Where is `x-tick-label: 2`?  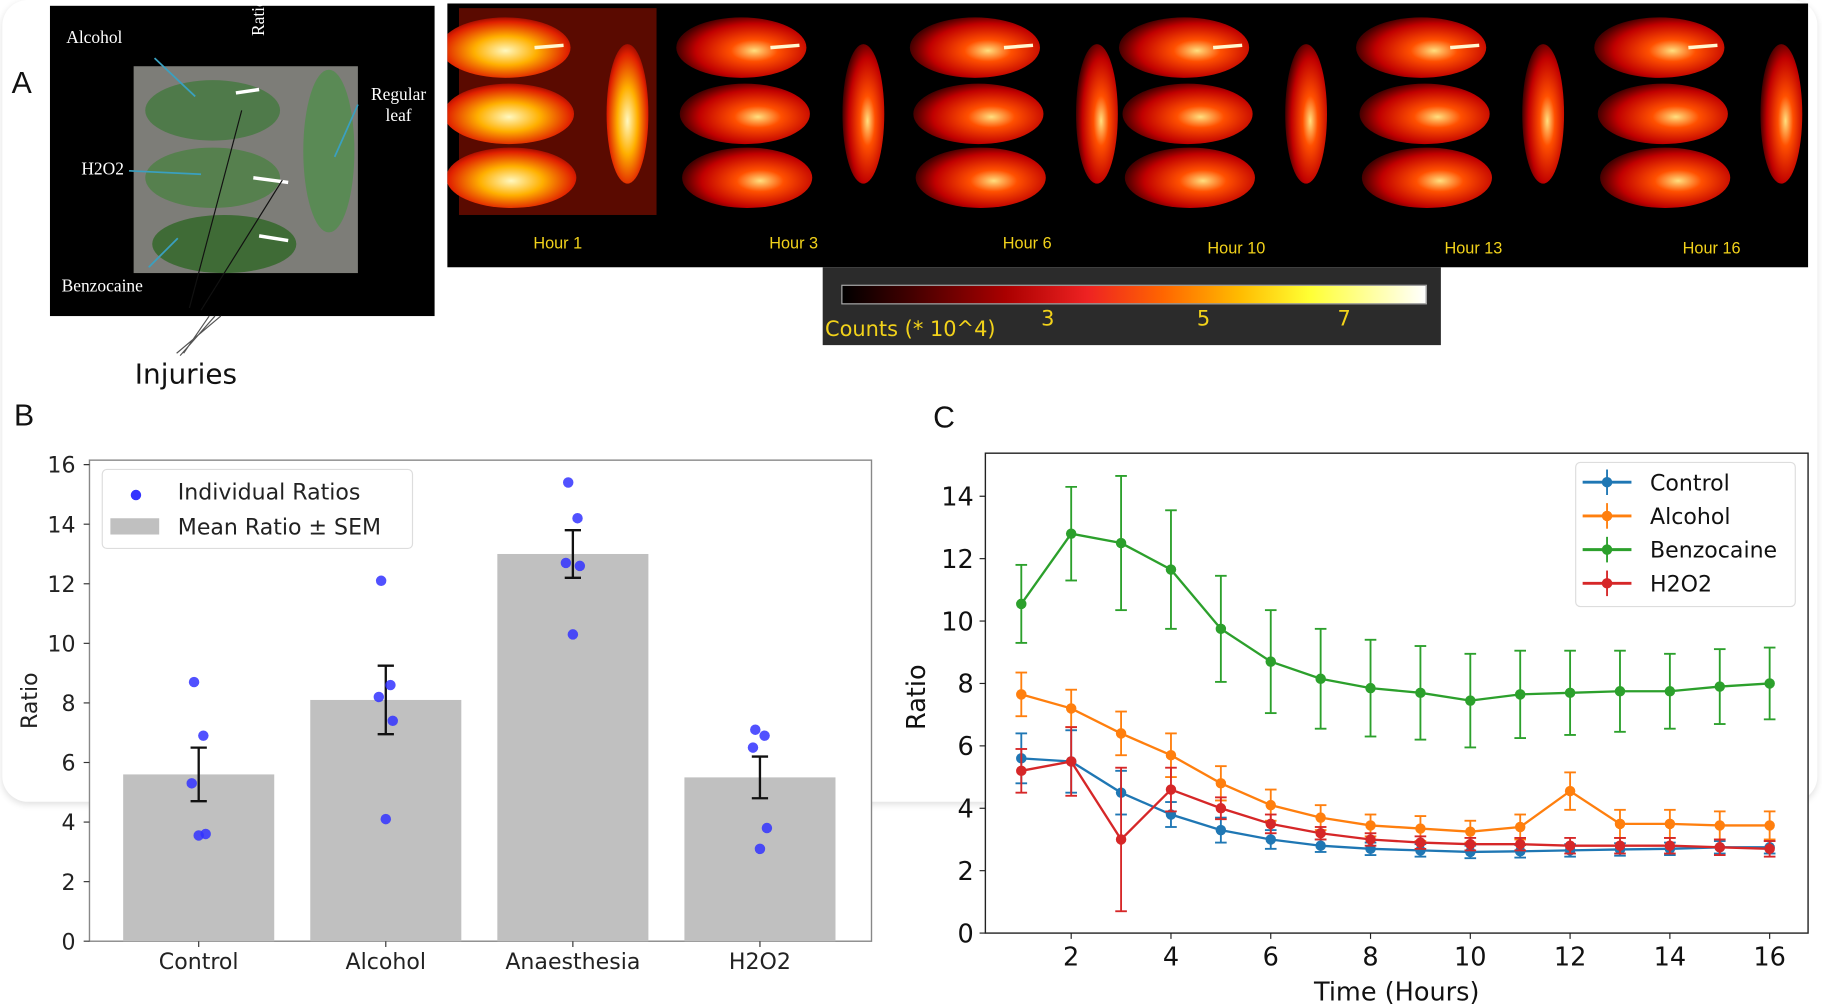 x-tick-label: 2 is located at coordinates (1071, 958).